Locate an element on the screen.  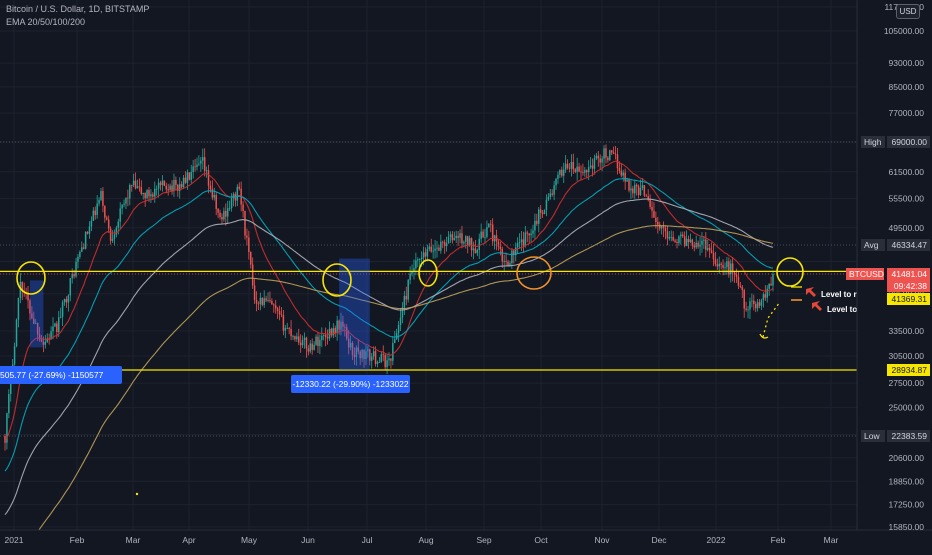
measure-left-area is located at coordinates (36, 314).